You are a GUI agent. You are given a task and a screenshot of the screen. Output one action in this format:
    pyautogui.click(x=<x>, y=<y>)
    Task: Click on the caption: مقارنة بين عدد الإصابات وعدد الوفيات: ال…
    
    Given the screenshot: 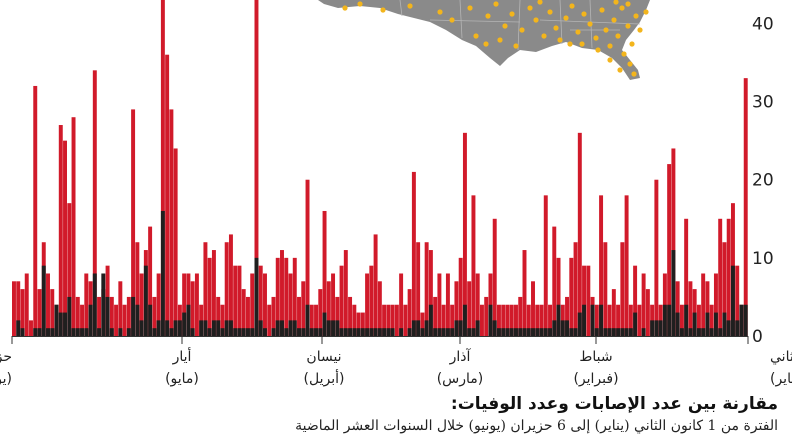 What is the action you would take?
    pyautogui.click(x=398, y=414)
    